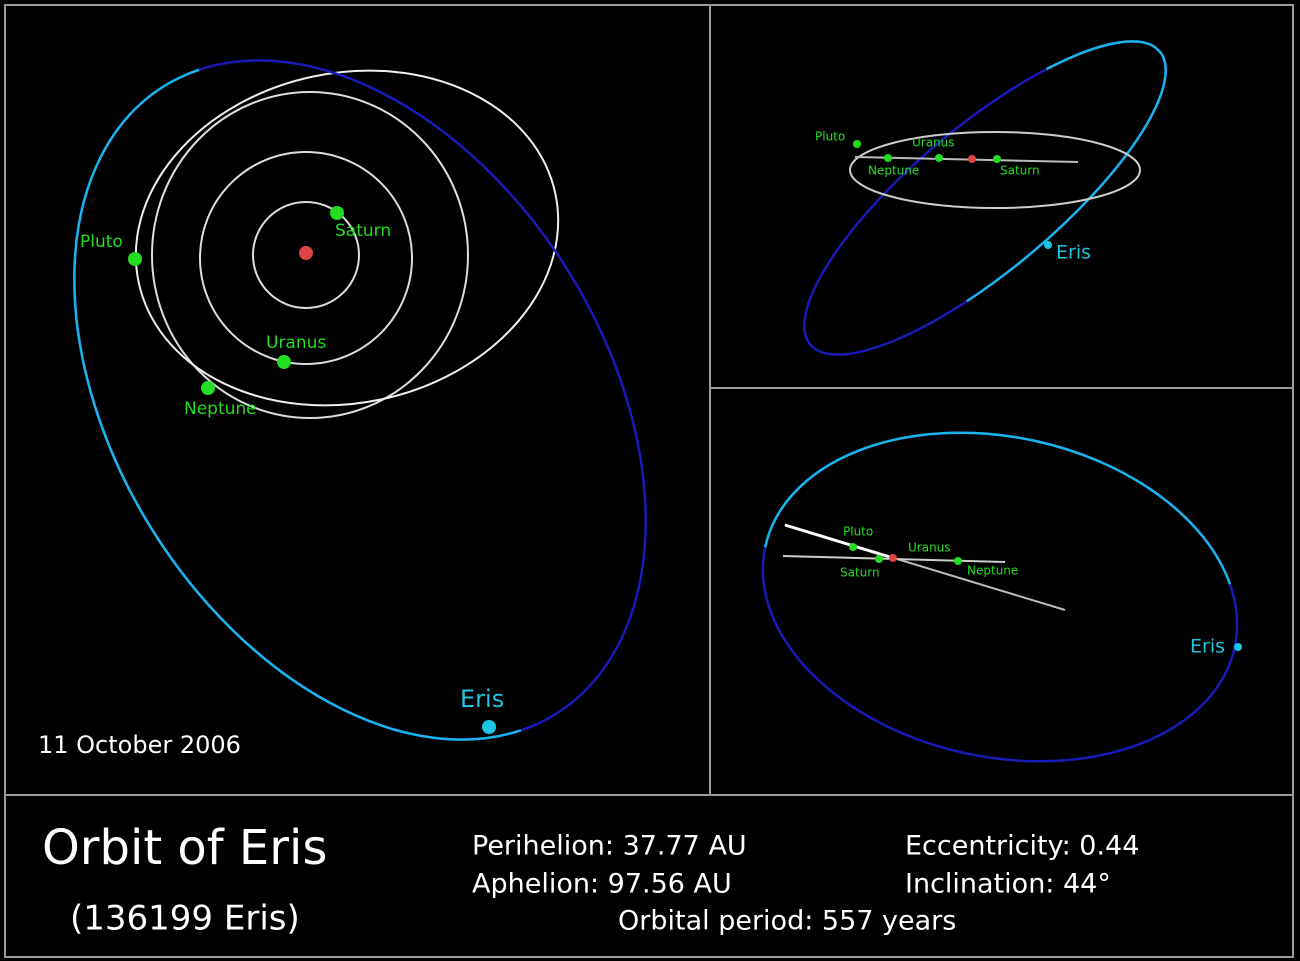 The image size is (1300, 961). I want to click on uranus-orbit, so click(306, 258).